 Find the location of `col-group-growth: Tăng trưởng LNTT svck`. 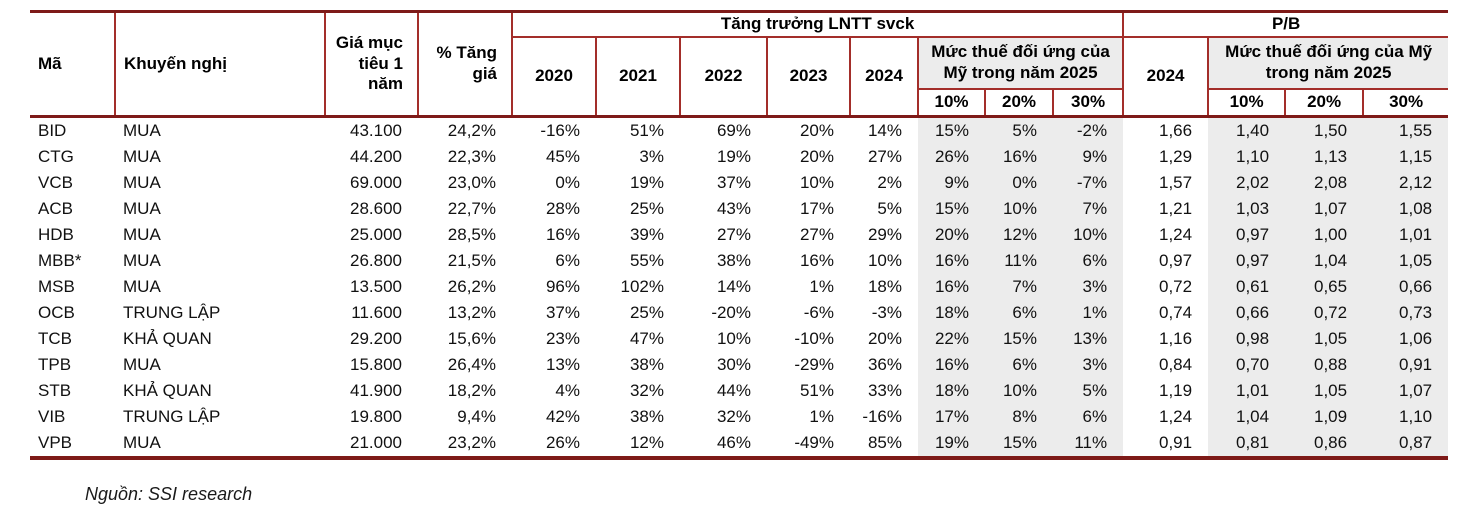

col-group-growth: Tăng trưởng LNTT svck is located at coordinates (817, 23).